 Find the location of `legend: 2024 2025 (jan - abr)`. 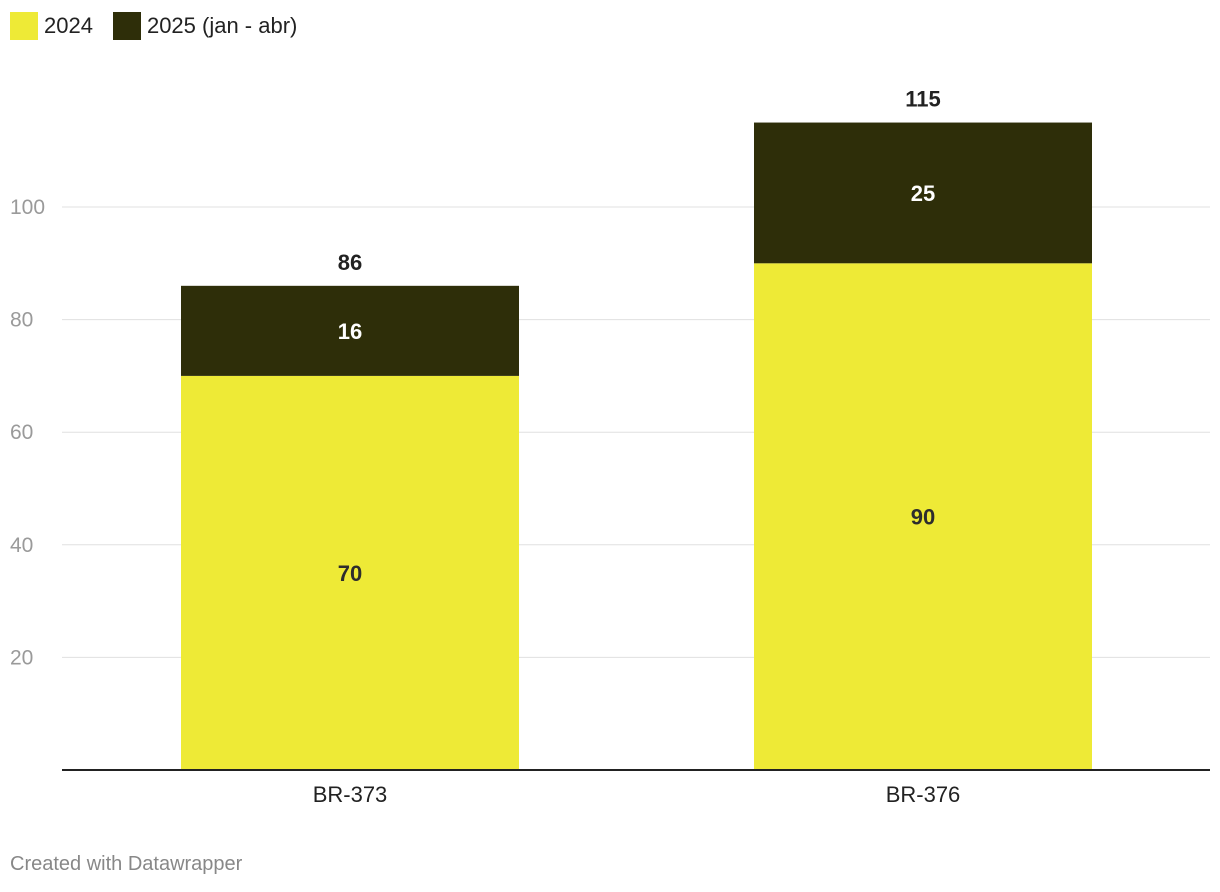

legend: 2024 2025 (jan - abr) is located at coordinates (153, 26).